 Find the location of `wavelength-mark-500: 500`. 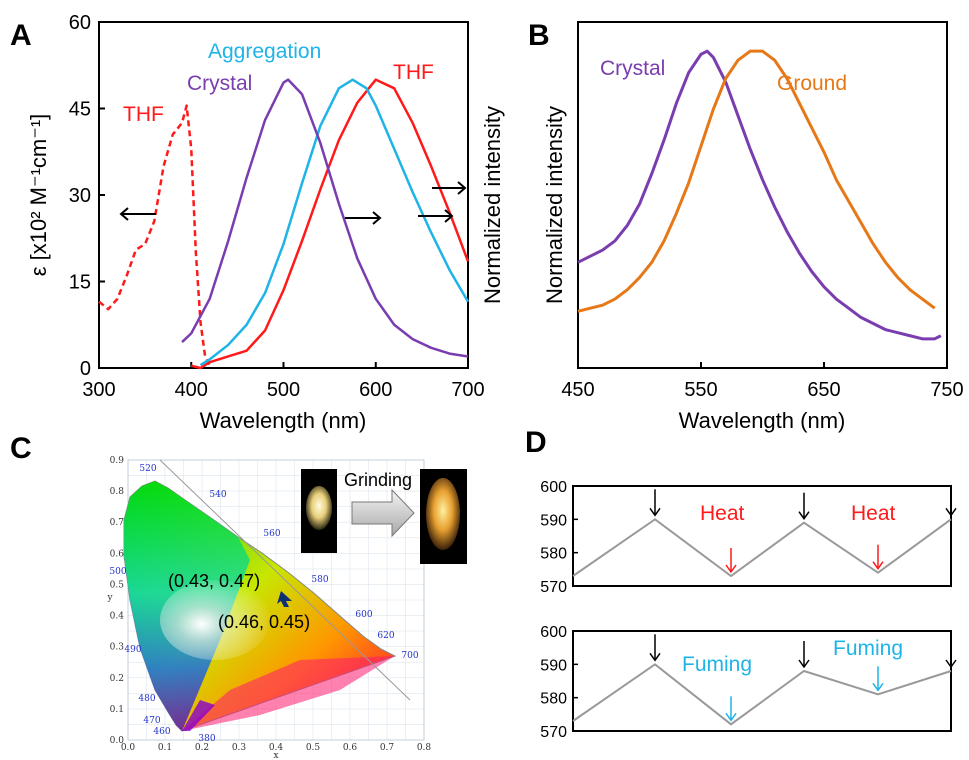

wavelength-mark-500: 500 is located at coordinates (117, 572).